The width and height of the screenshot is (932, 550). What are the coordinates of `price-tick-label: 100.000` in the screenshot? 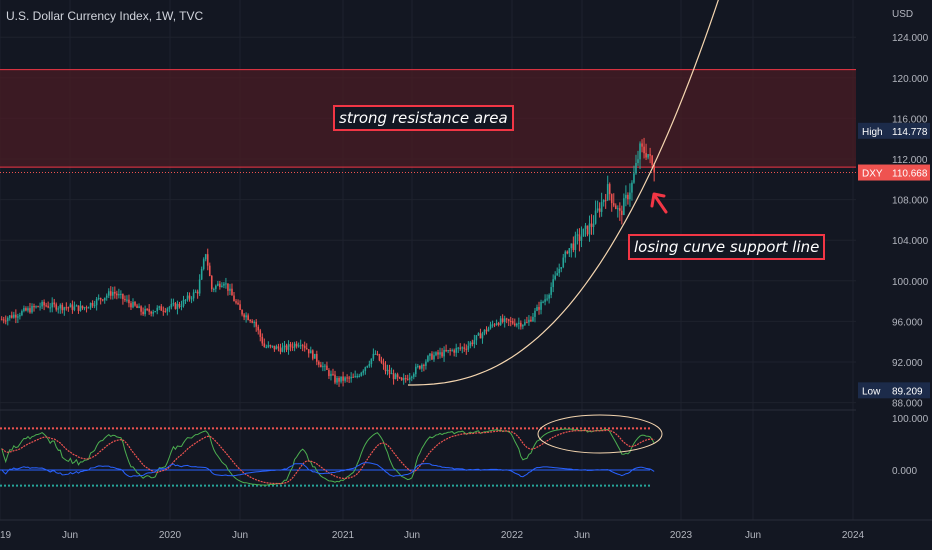 It's located at (910, 282).